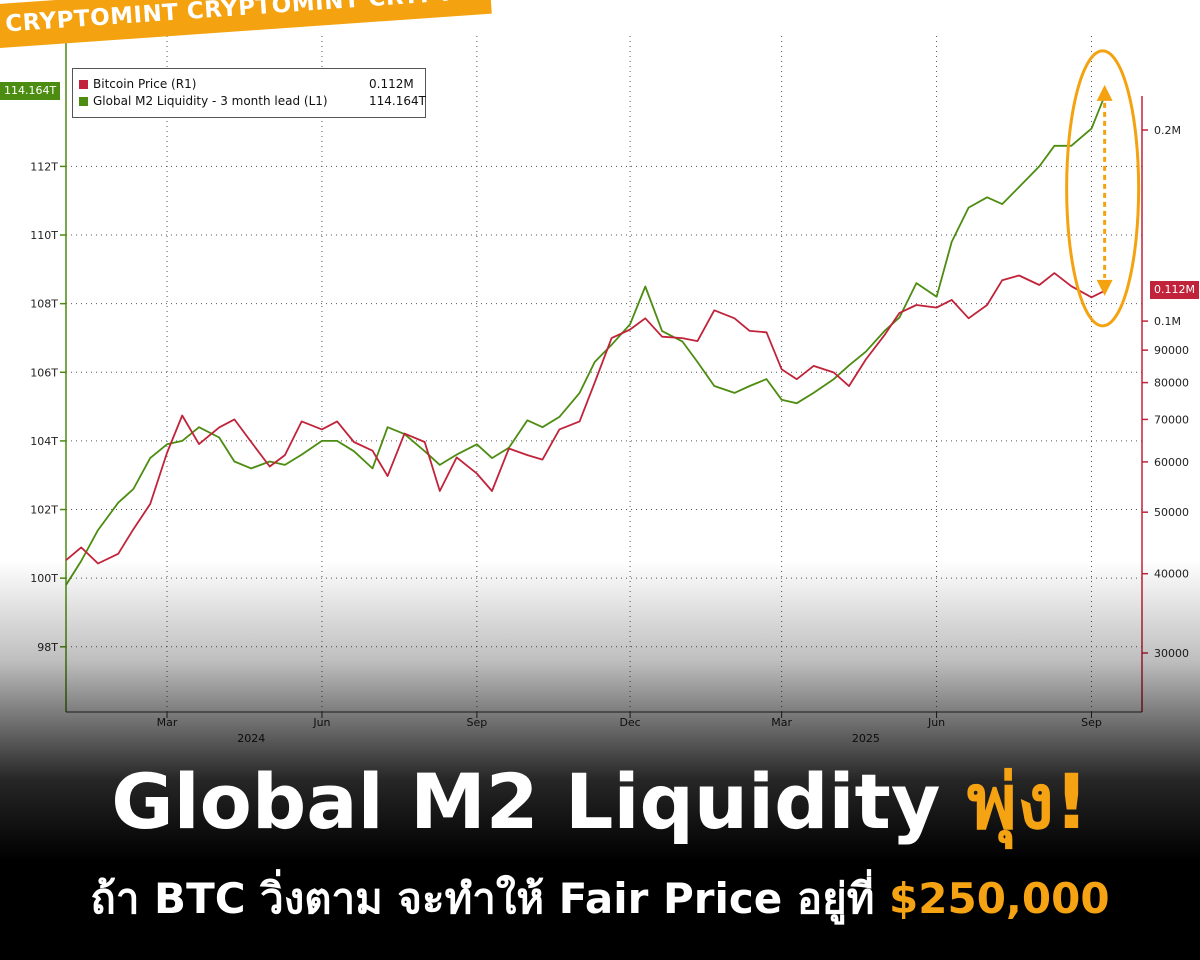  What do you see at coordinates (1104, 287) in the screenshot?
I see `arrow-head-down` at bounding box center [1104, 287].